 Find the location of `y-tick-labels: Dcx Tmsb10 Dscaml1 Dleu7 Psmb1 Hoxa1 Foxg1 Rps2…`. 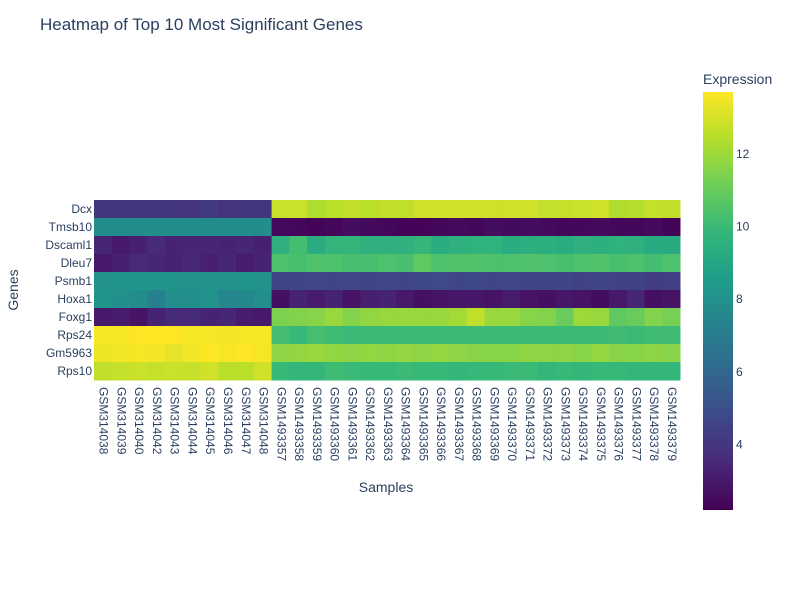

y-tick-labels: Dcx Tmsb10 Dscaml1 Dleu7 Psmb1 Hoxa1 Foxg1 Rps2… is located at coordinates (68, 290).